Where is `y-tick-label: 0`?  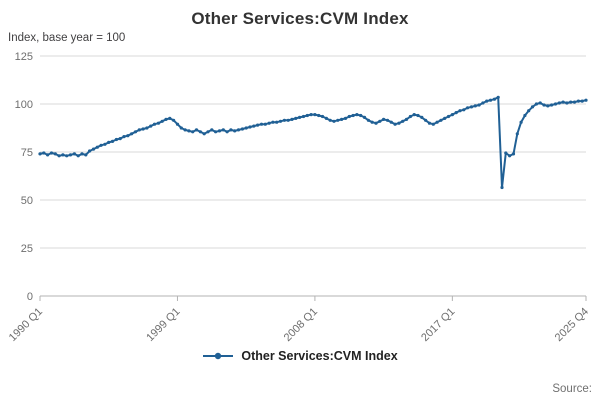 y-tick-label: 0 is located at coordinates (30, 297).